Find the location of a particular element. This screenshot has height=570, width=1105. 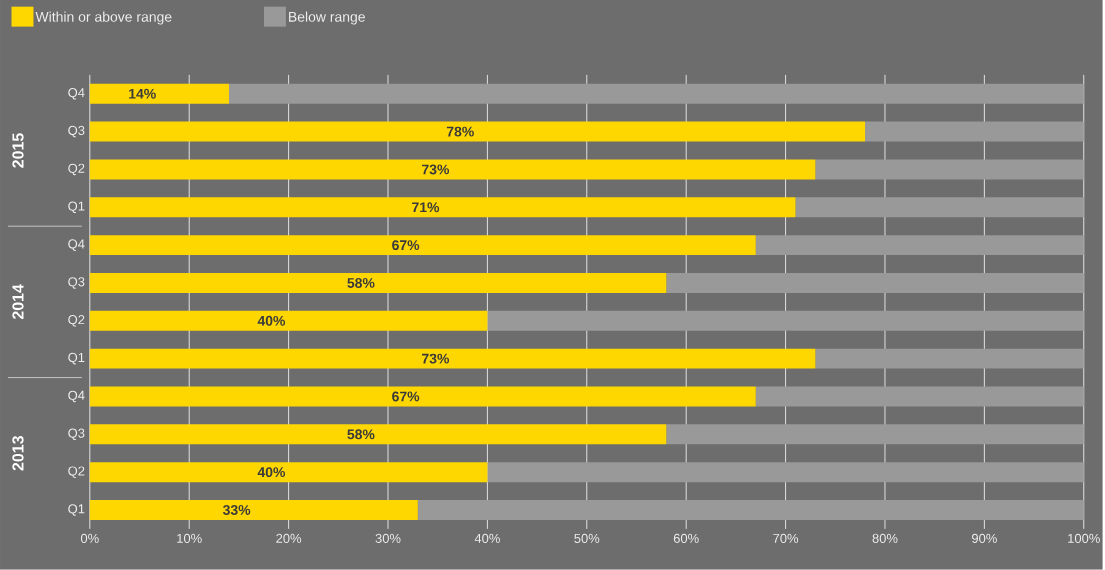

x-tick-label: 0% is located at coordinates (89, 538).